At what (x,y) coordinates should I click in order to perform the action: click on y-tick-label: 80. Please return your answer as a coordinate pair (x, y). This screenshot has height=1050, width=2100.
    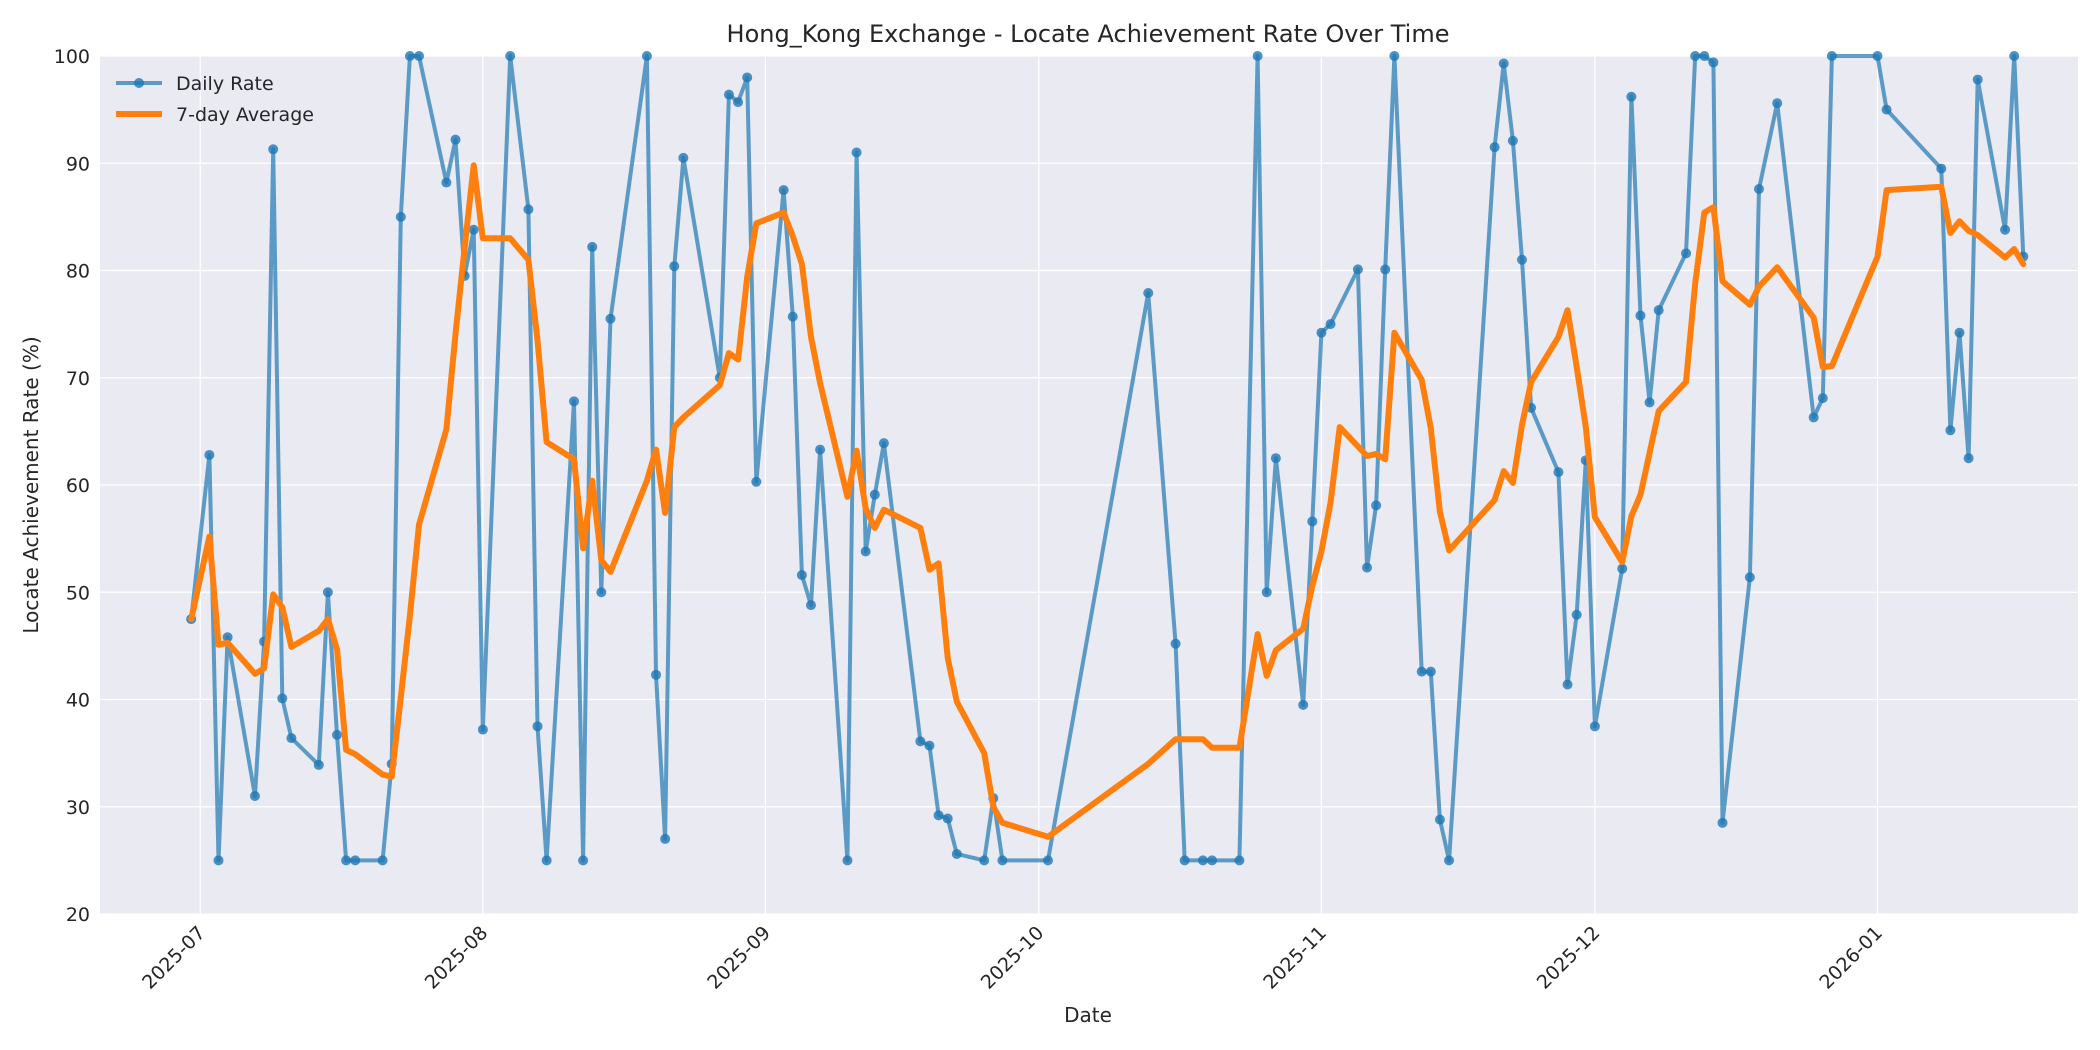
    Looking at the image, I should click on (78, 272).